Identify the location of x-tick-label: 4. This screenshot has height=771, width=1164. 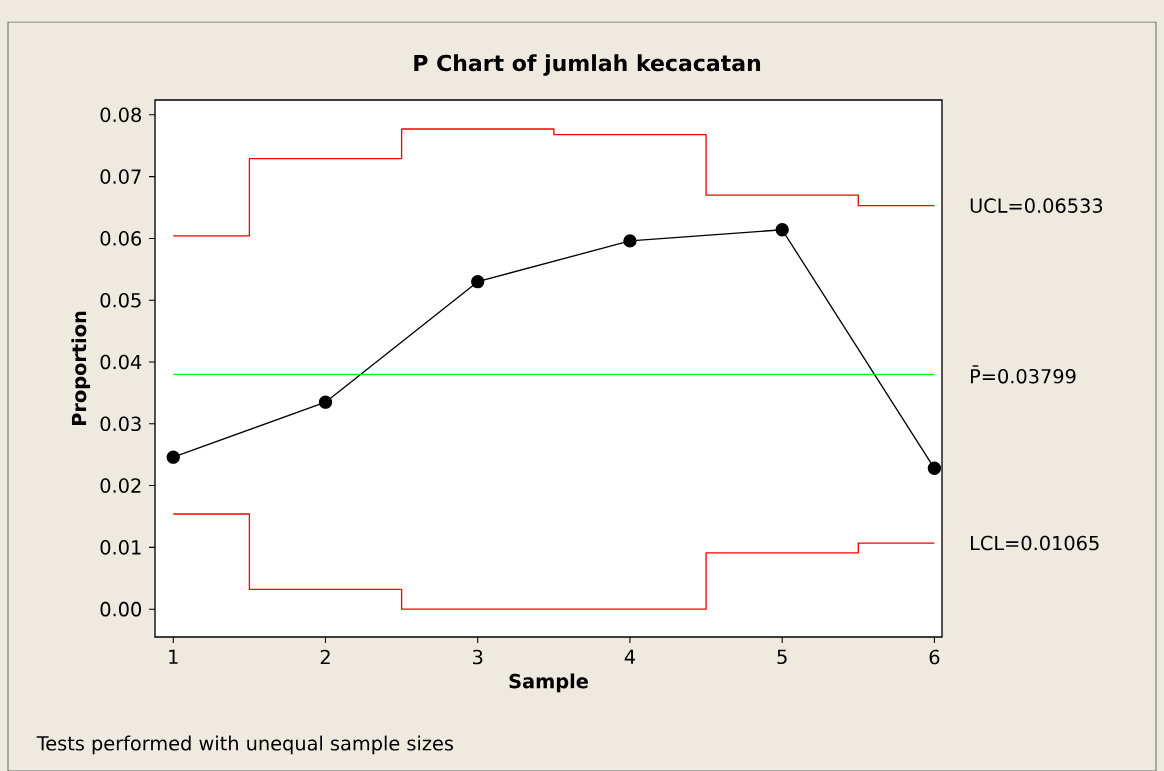
(630, 656).